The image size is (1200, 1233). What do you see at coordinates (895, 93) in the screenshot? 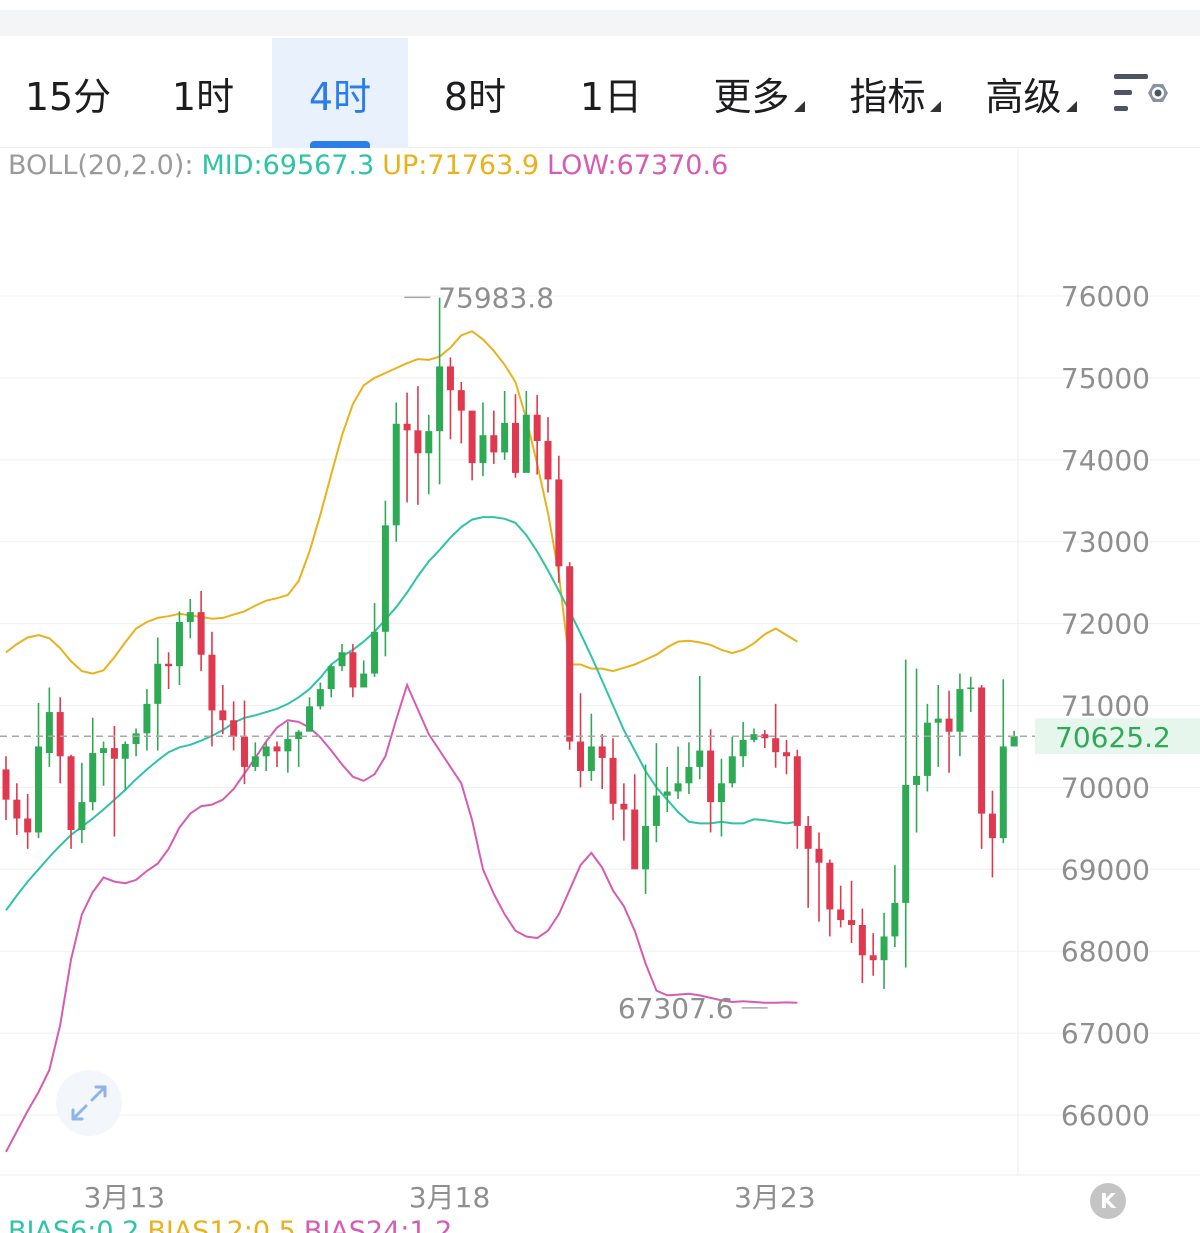
I see `indicator-dropdown: 指标` at bounding box center [895, 93].